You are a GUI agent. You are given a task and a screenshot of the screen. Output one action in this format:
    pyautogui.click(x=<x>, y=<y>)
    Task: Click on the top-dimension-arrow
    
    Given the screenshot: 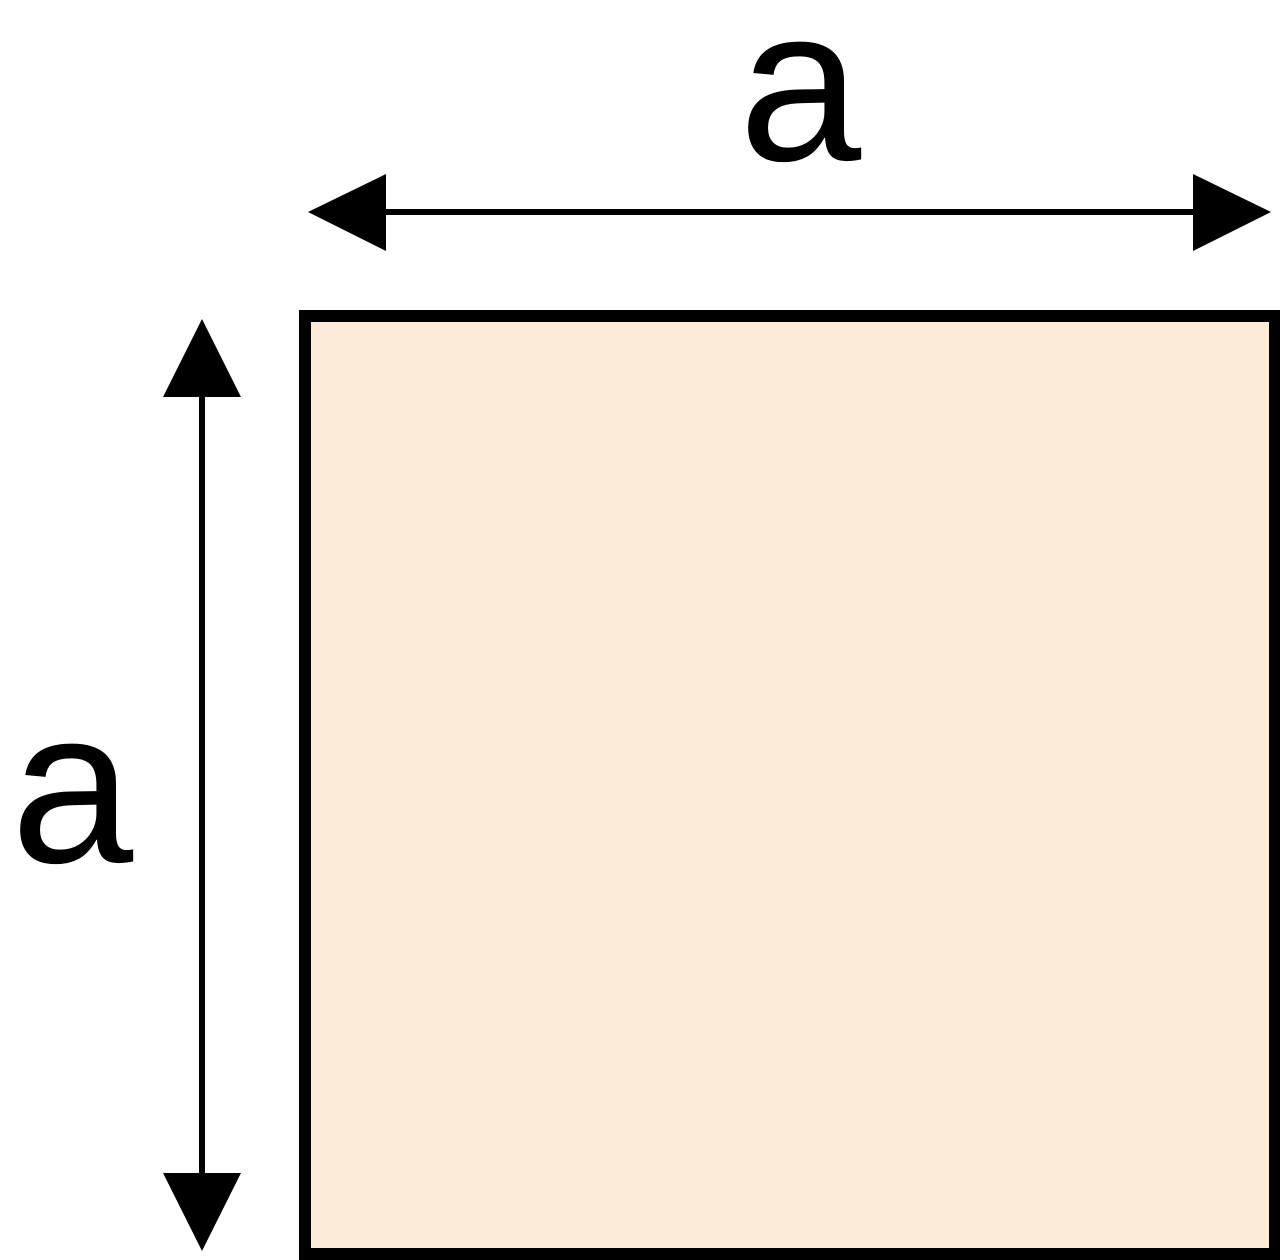 What is the action you would take?
    pyautogui.click(x=789, y=212)
    